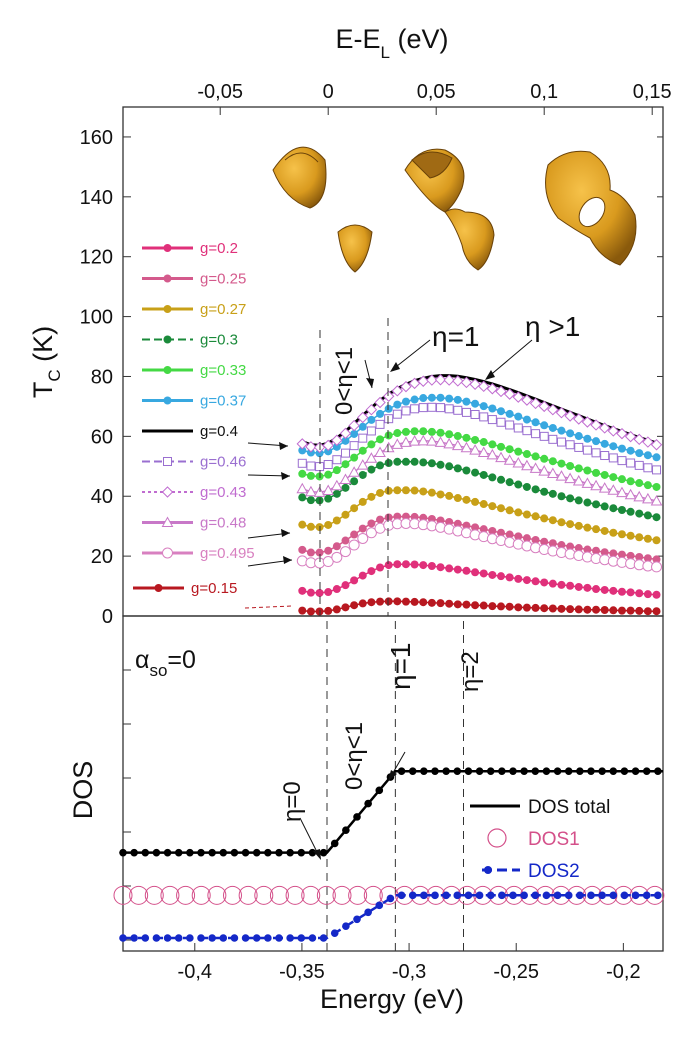 This screenshot has width=682, height=1045. I want to click on top-axis-title: E-EL (eV), so click(392, 43).